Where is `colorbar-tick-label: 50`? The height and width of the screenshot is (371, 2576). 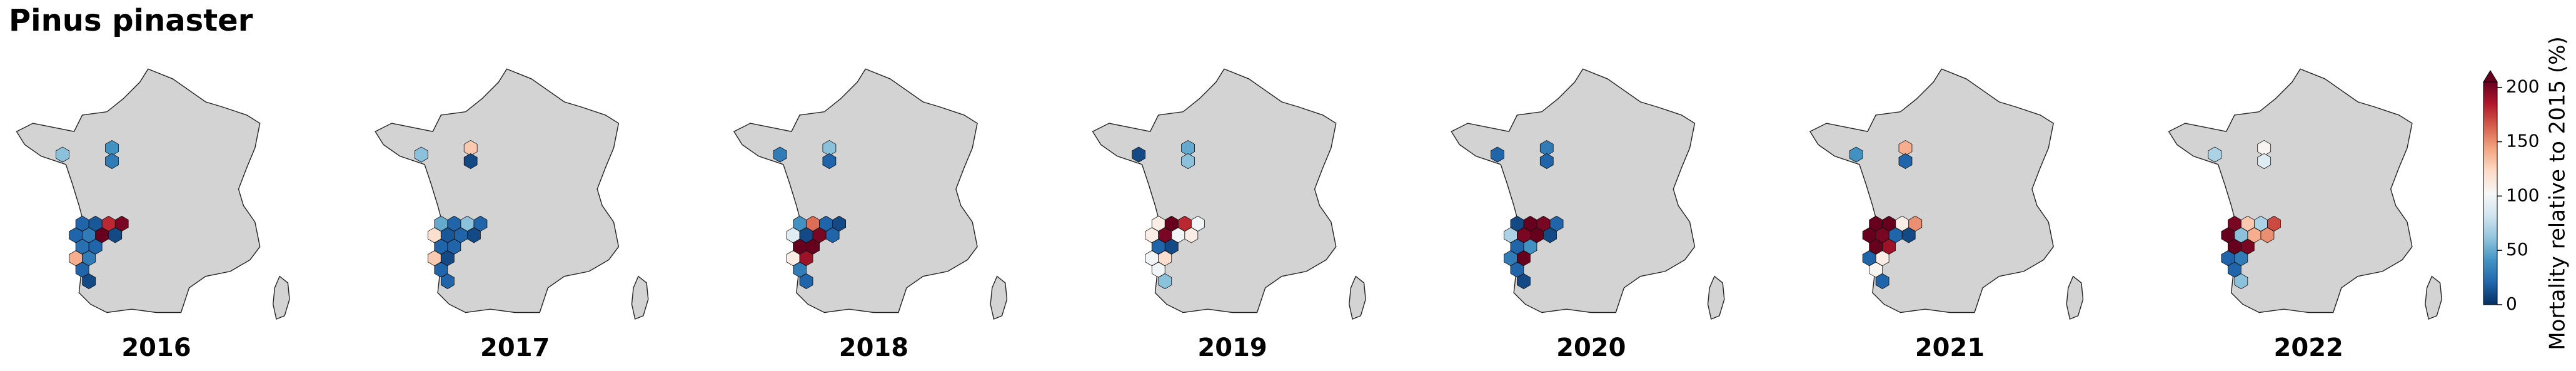
colorbar-tick-label: 50 is located at coordinates (2517, 249).